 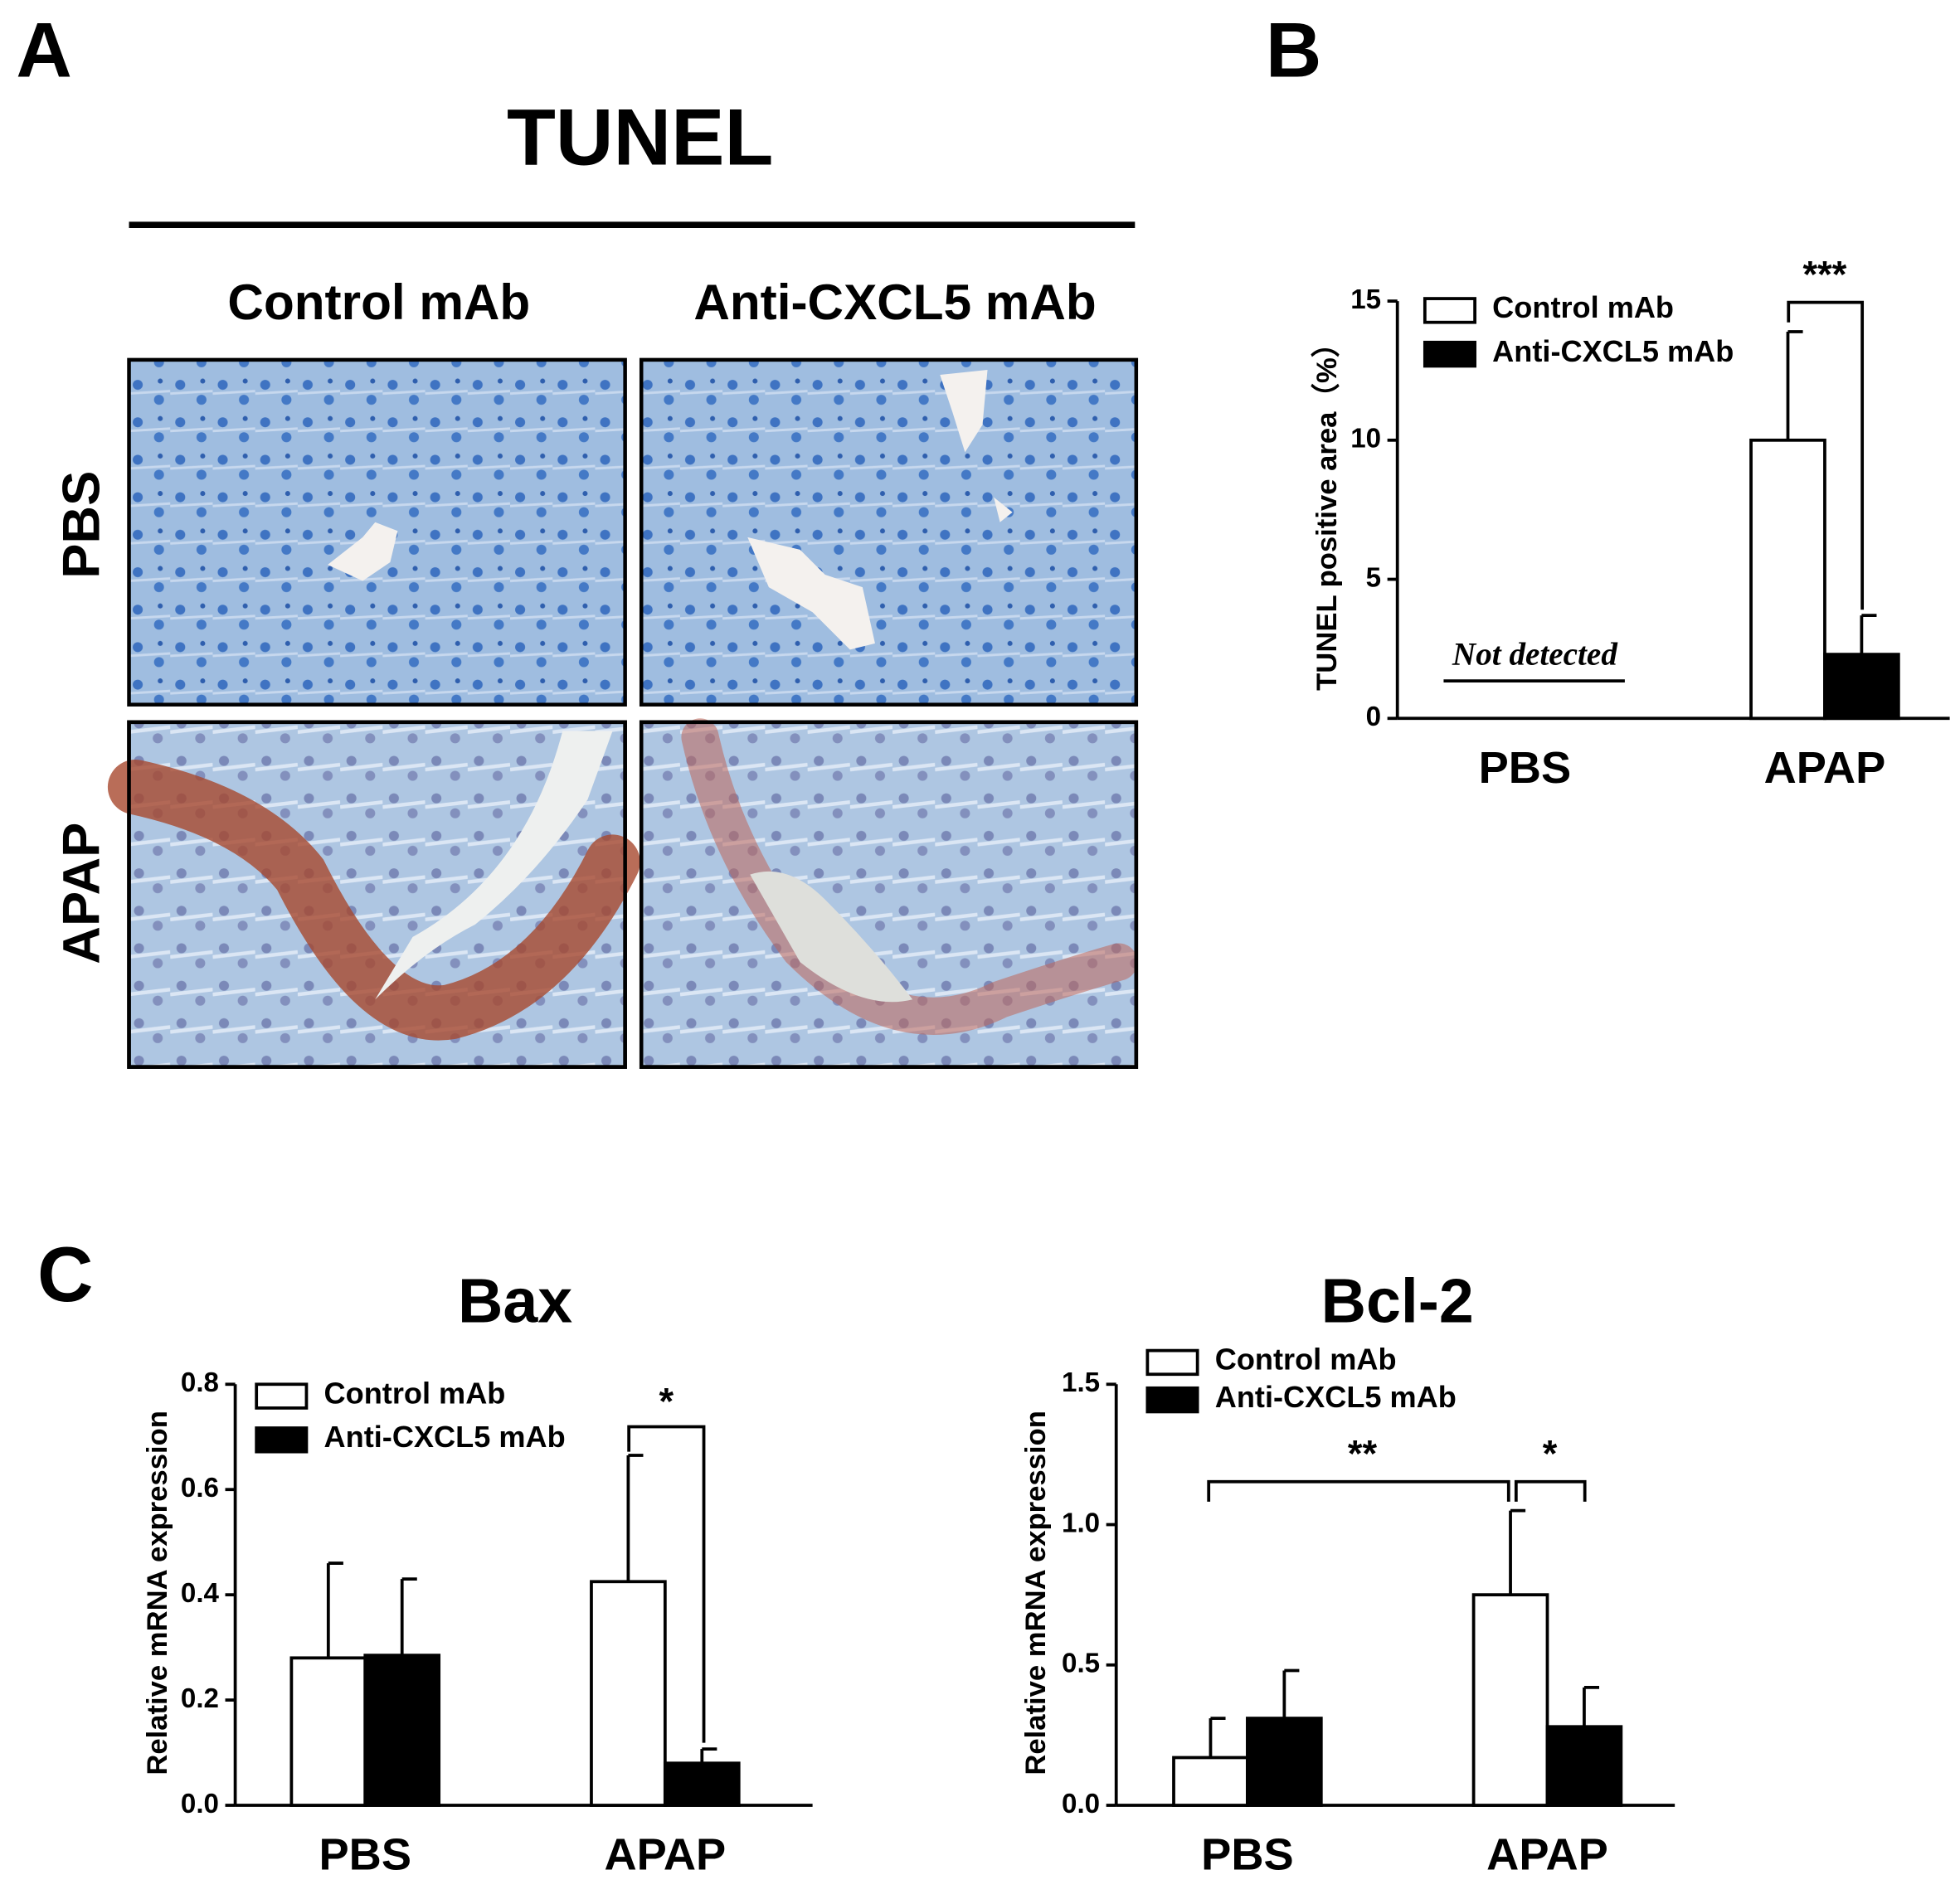 What do you see at coordinates (200, 1593) in the screenshot?
I see `y-tick-label: 0.4` at bounding box center [200, 1593].